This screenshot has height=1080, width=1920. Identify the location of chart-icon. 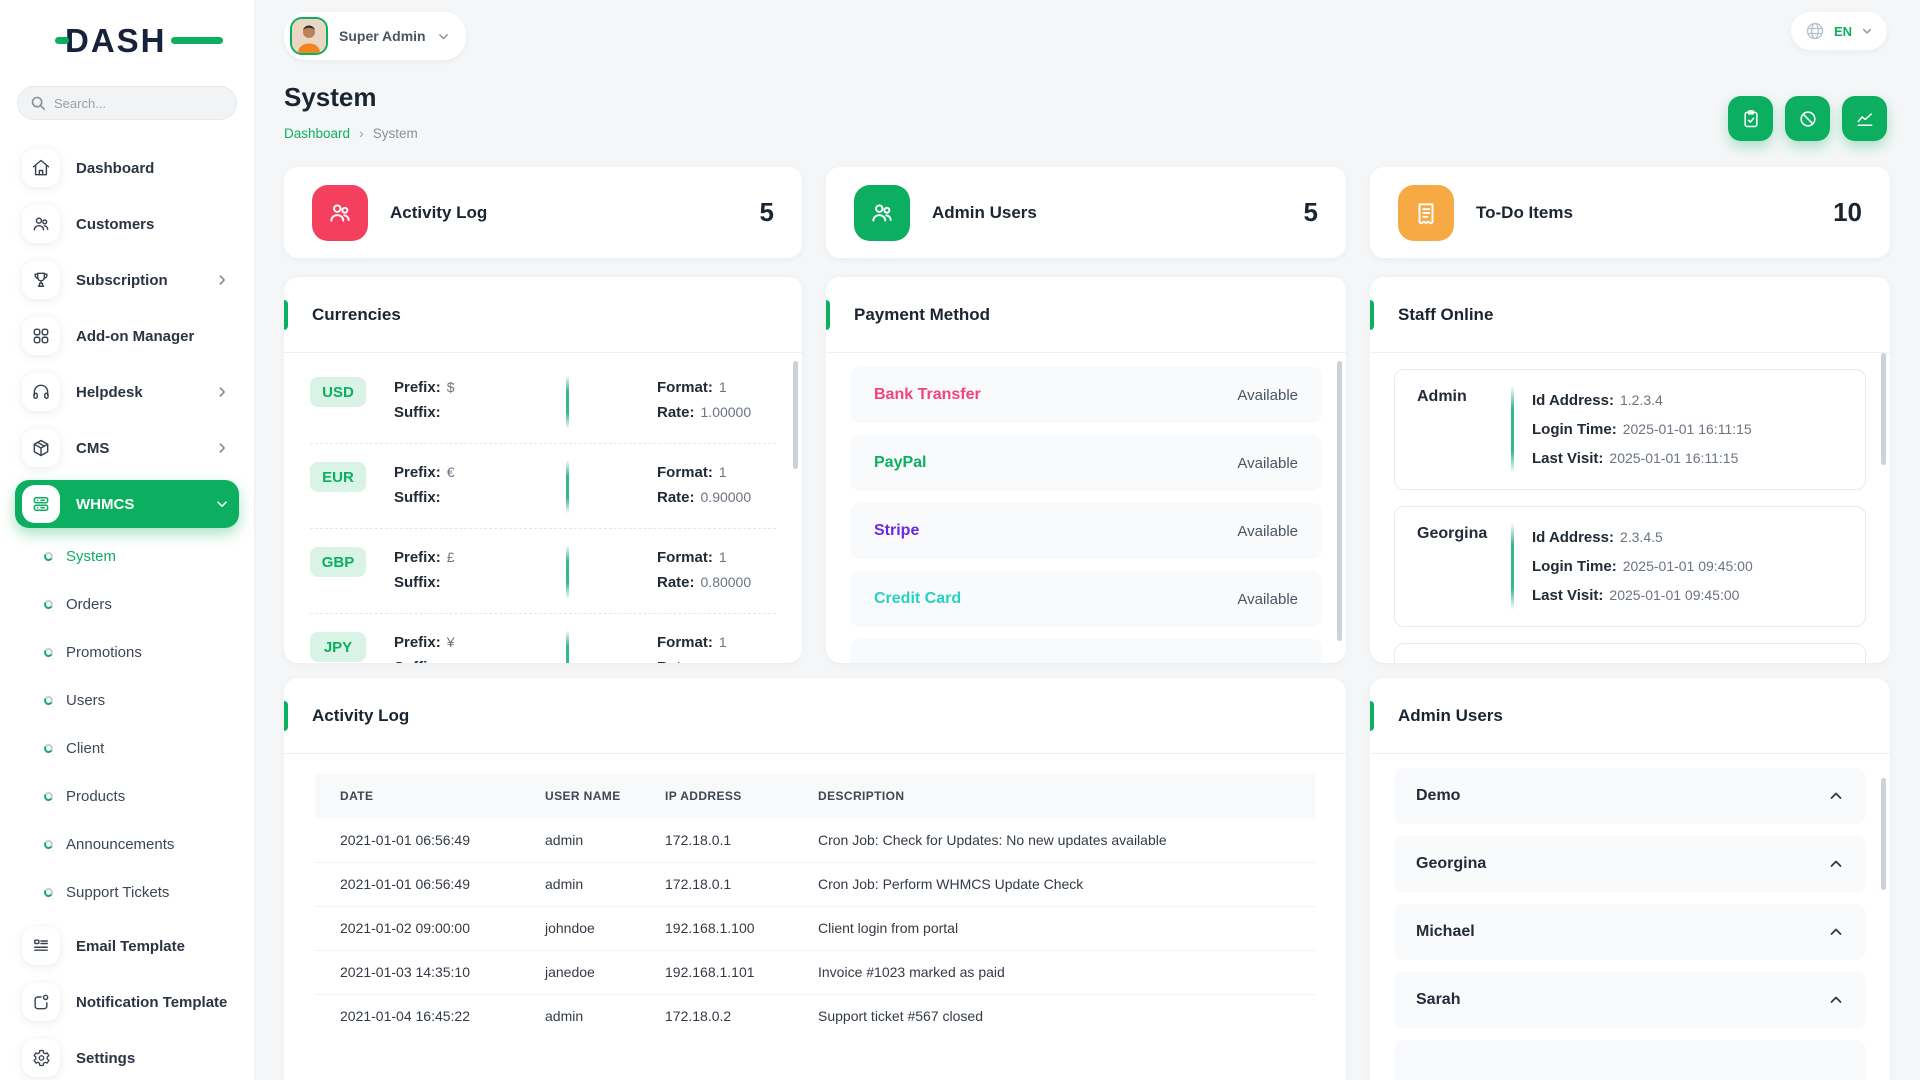
(1864, 119).